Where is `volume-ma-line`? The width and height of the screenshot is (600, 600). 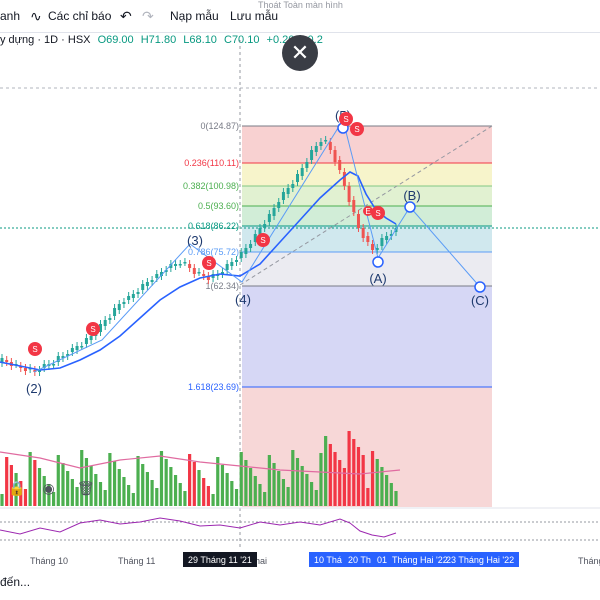 volume-ma-line is located at coordinates (200, 463).